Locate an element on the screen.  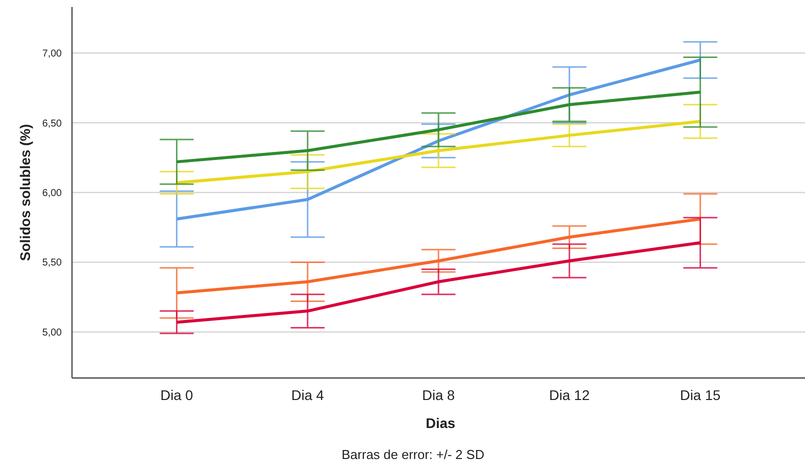
text: Barras de error: +/- 2 SD is located at coordinates (413, 454).